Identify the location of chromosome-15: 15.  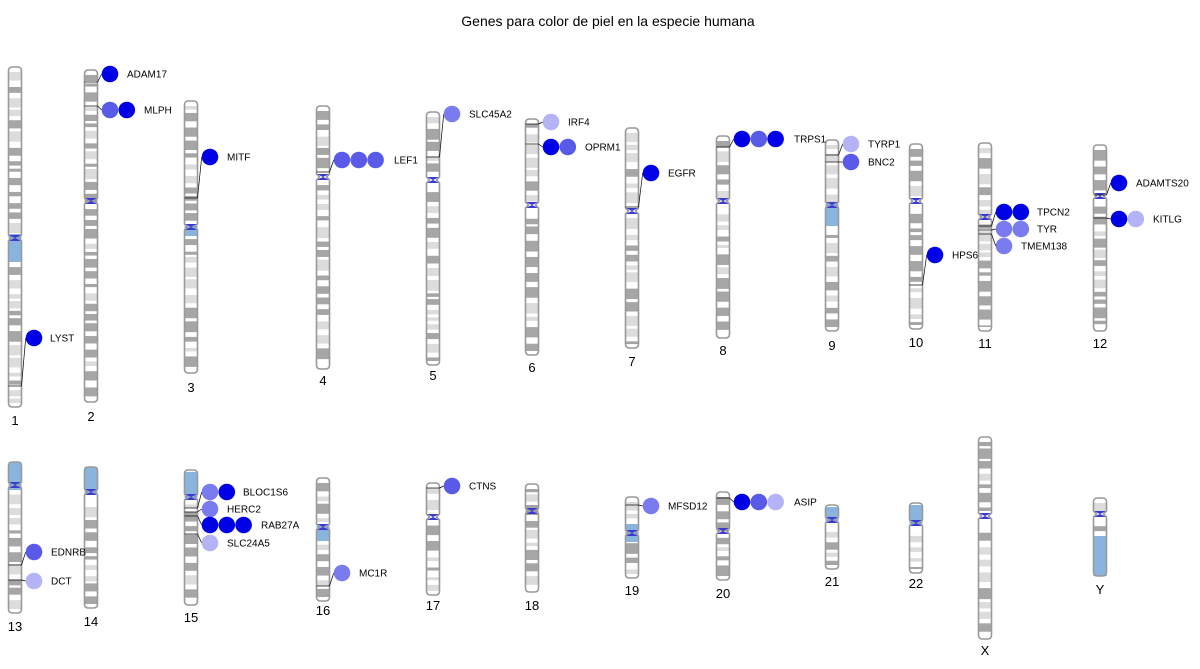
(191, 547).